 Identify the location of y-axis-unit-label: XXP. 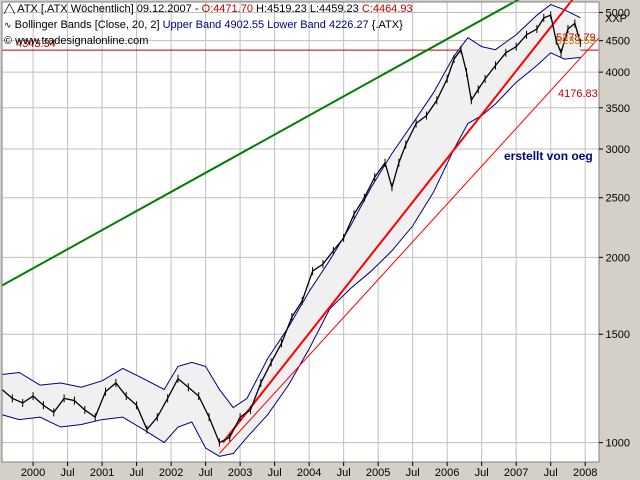
(616, 19).